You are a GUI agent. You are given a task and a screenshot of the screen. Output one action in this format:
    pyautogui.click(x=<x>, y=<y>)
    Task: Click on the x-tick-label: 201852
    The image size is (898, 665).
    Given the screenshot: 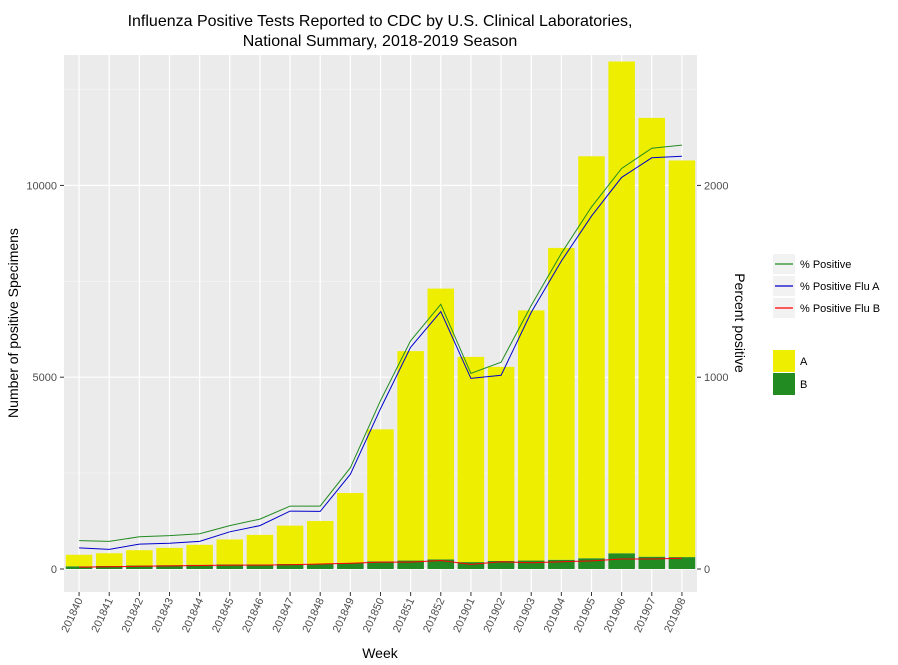 What is the action you would take?
    pyautogui.click(x=434, y=615)
    